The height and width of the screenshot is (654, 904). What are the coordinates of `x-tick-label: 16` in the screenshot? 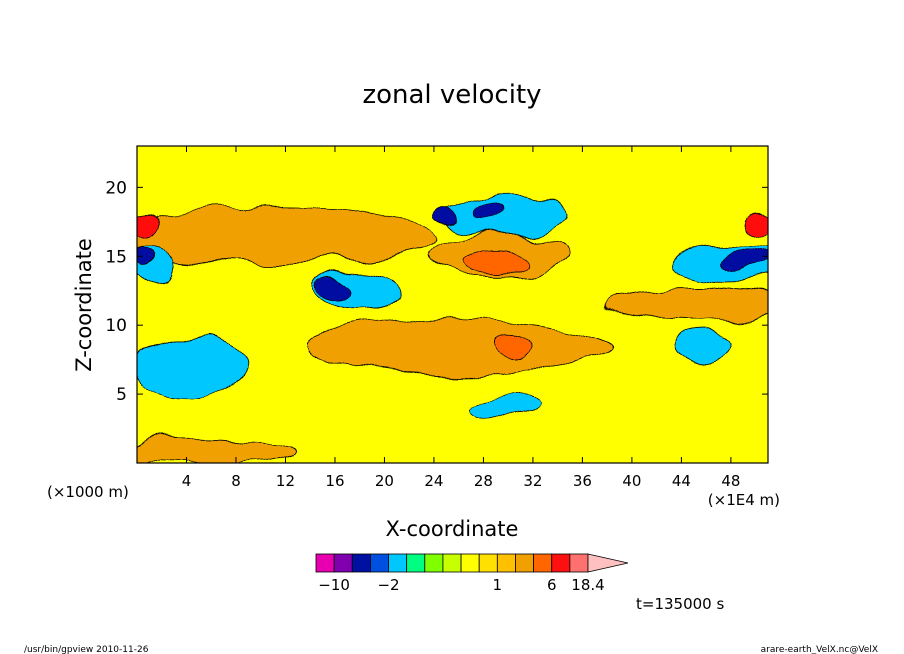 It's located at (334, 481).